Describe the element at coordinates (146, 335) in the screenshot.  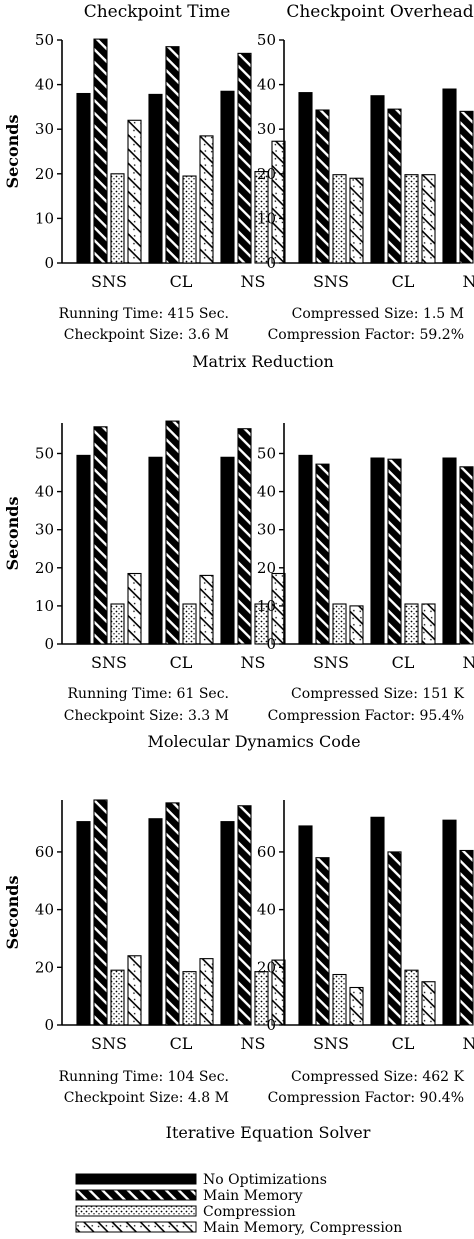
I see `panel-note: Checkpoint Size: 3.6 M` at that location.